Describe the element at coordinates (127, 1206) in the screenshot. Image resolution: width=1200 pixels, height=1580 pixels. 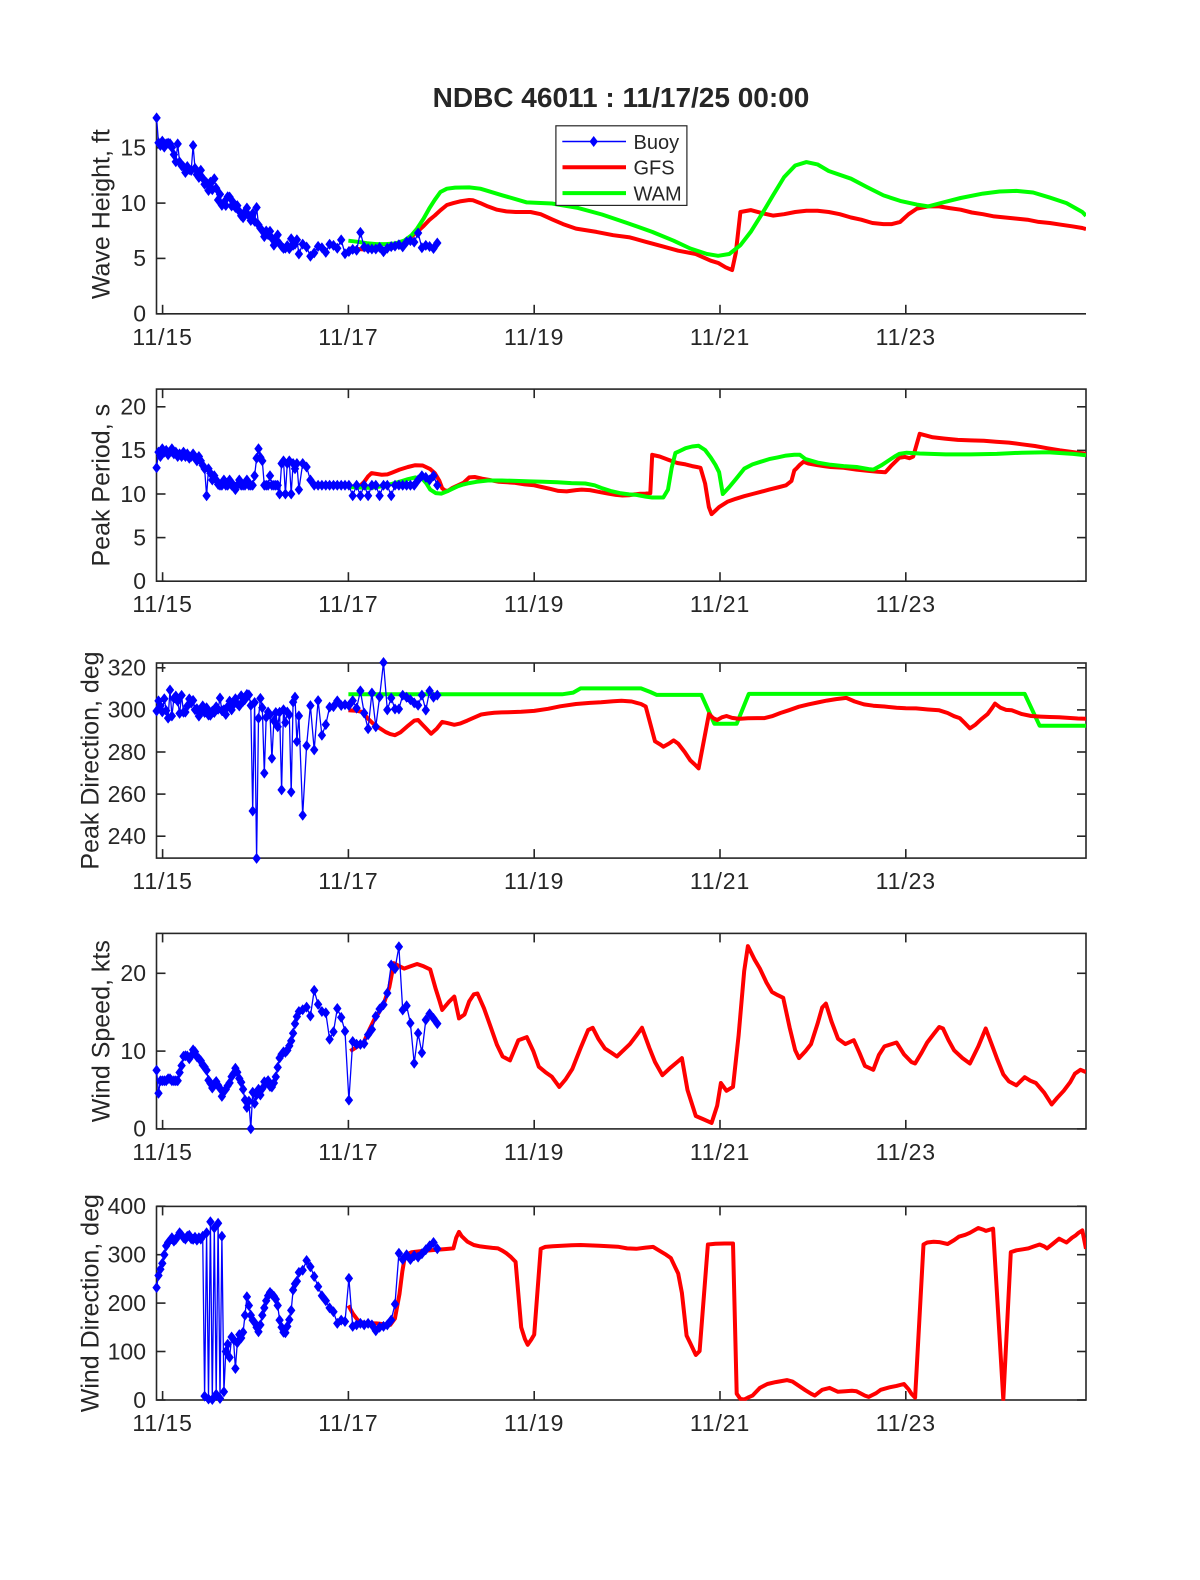
I see `svg-text: 400` at that location.